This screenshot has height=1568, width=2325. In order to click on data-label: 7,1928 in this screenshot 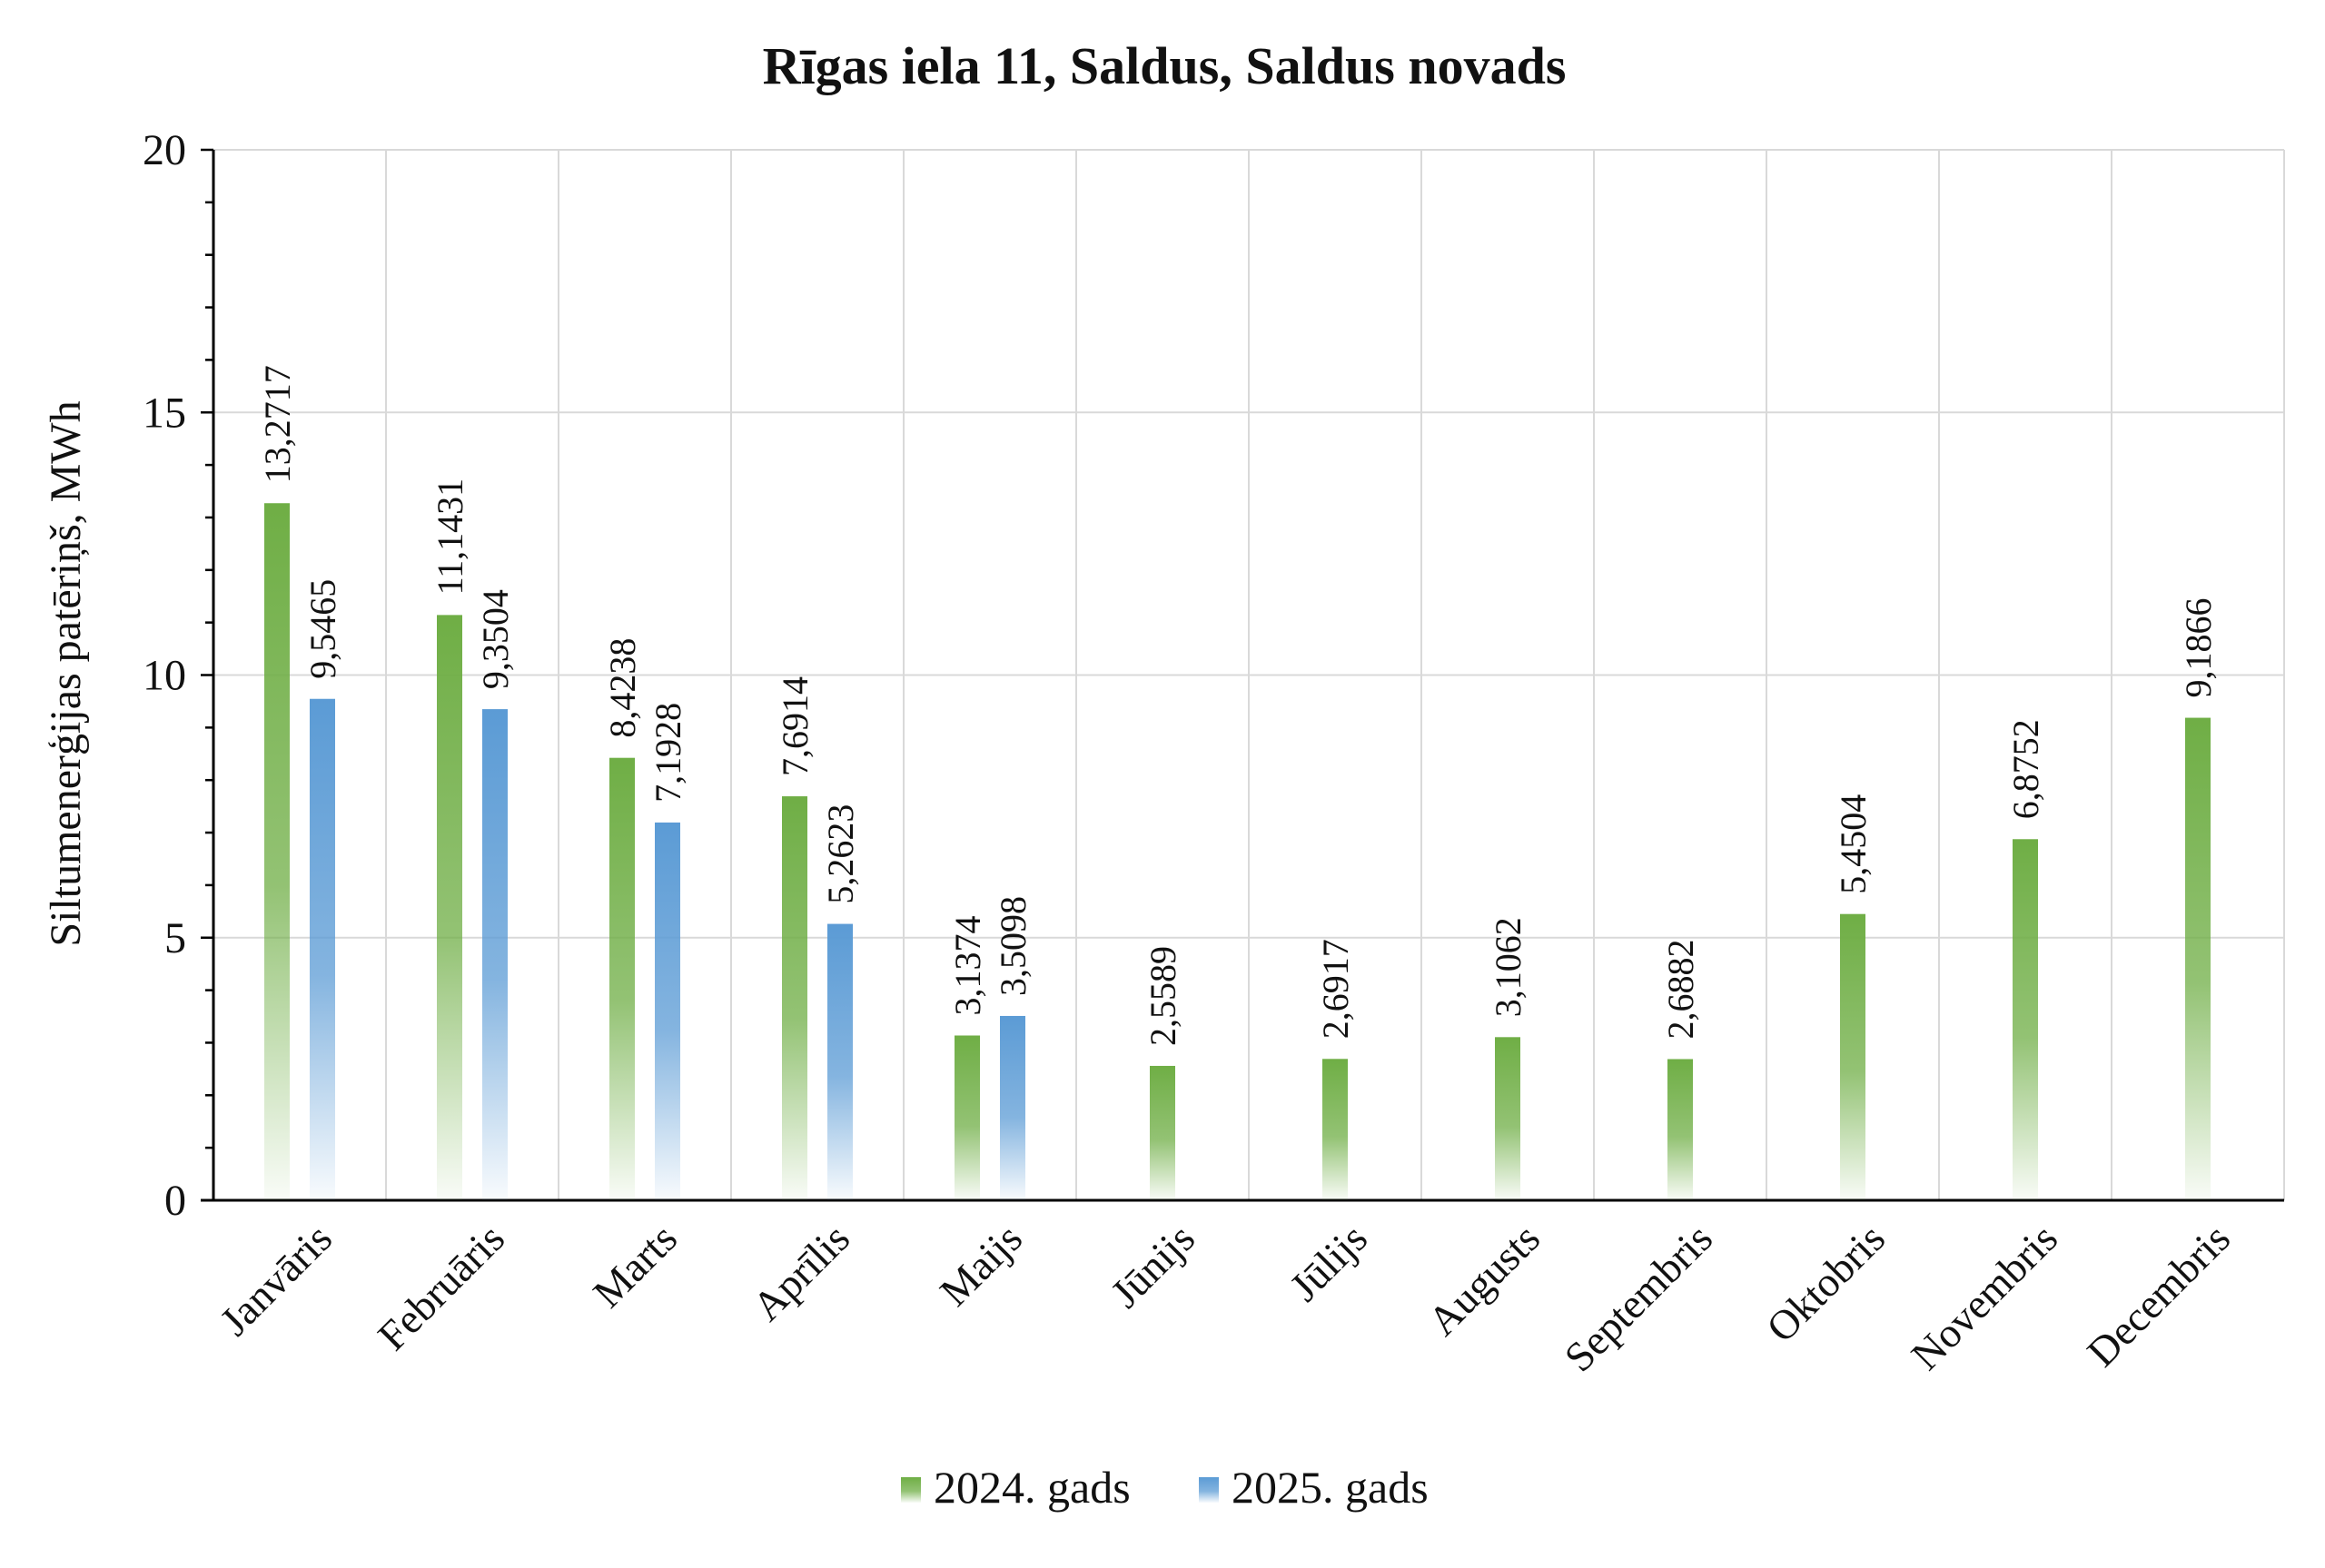, I will do `click(668, 753)`.